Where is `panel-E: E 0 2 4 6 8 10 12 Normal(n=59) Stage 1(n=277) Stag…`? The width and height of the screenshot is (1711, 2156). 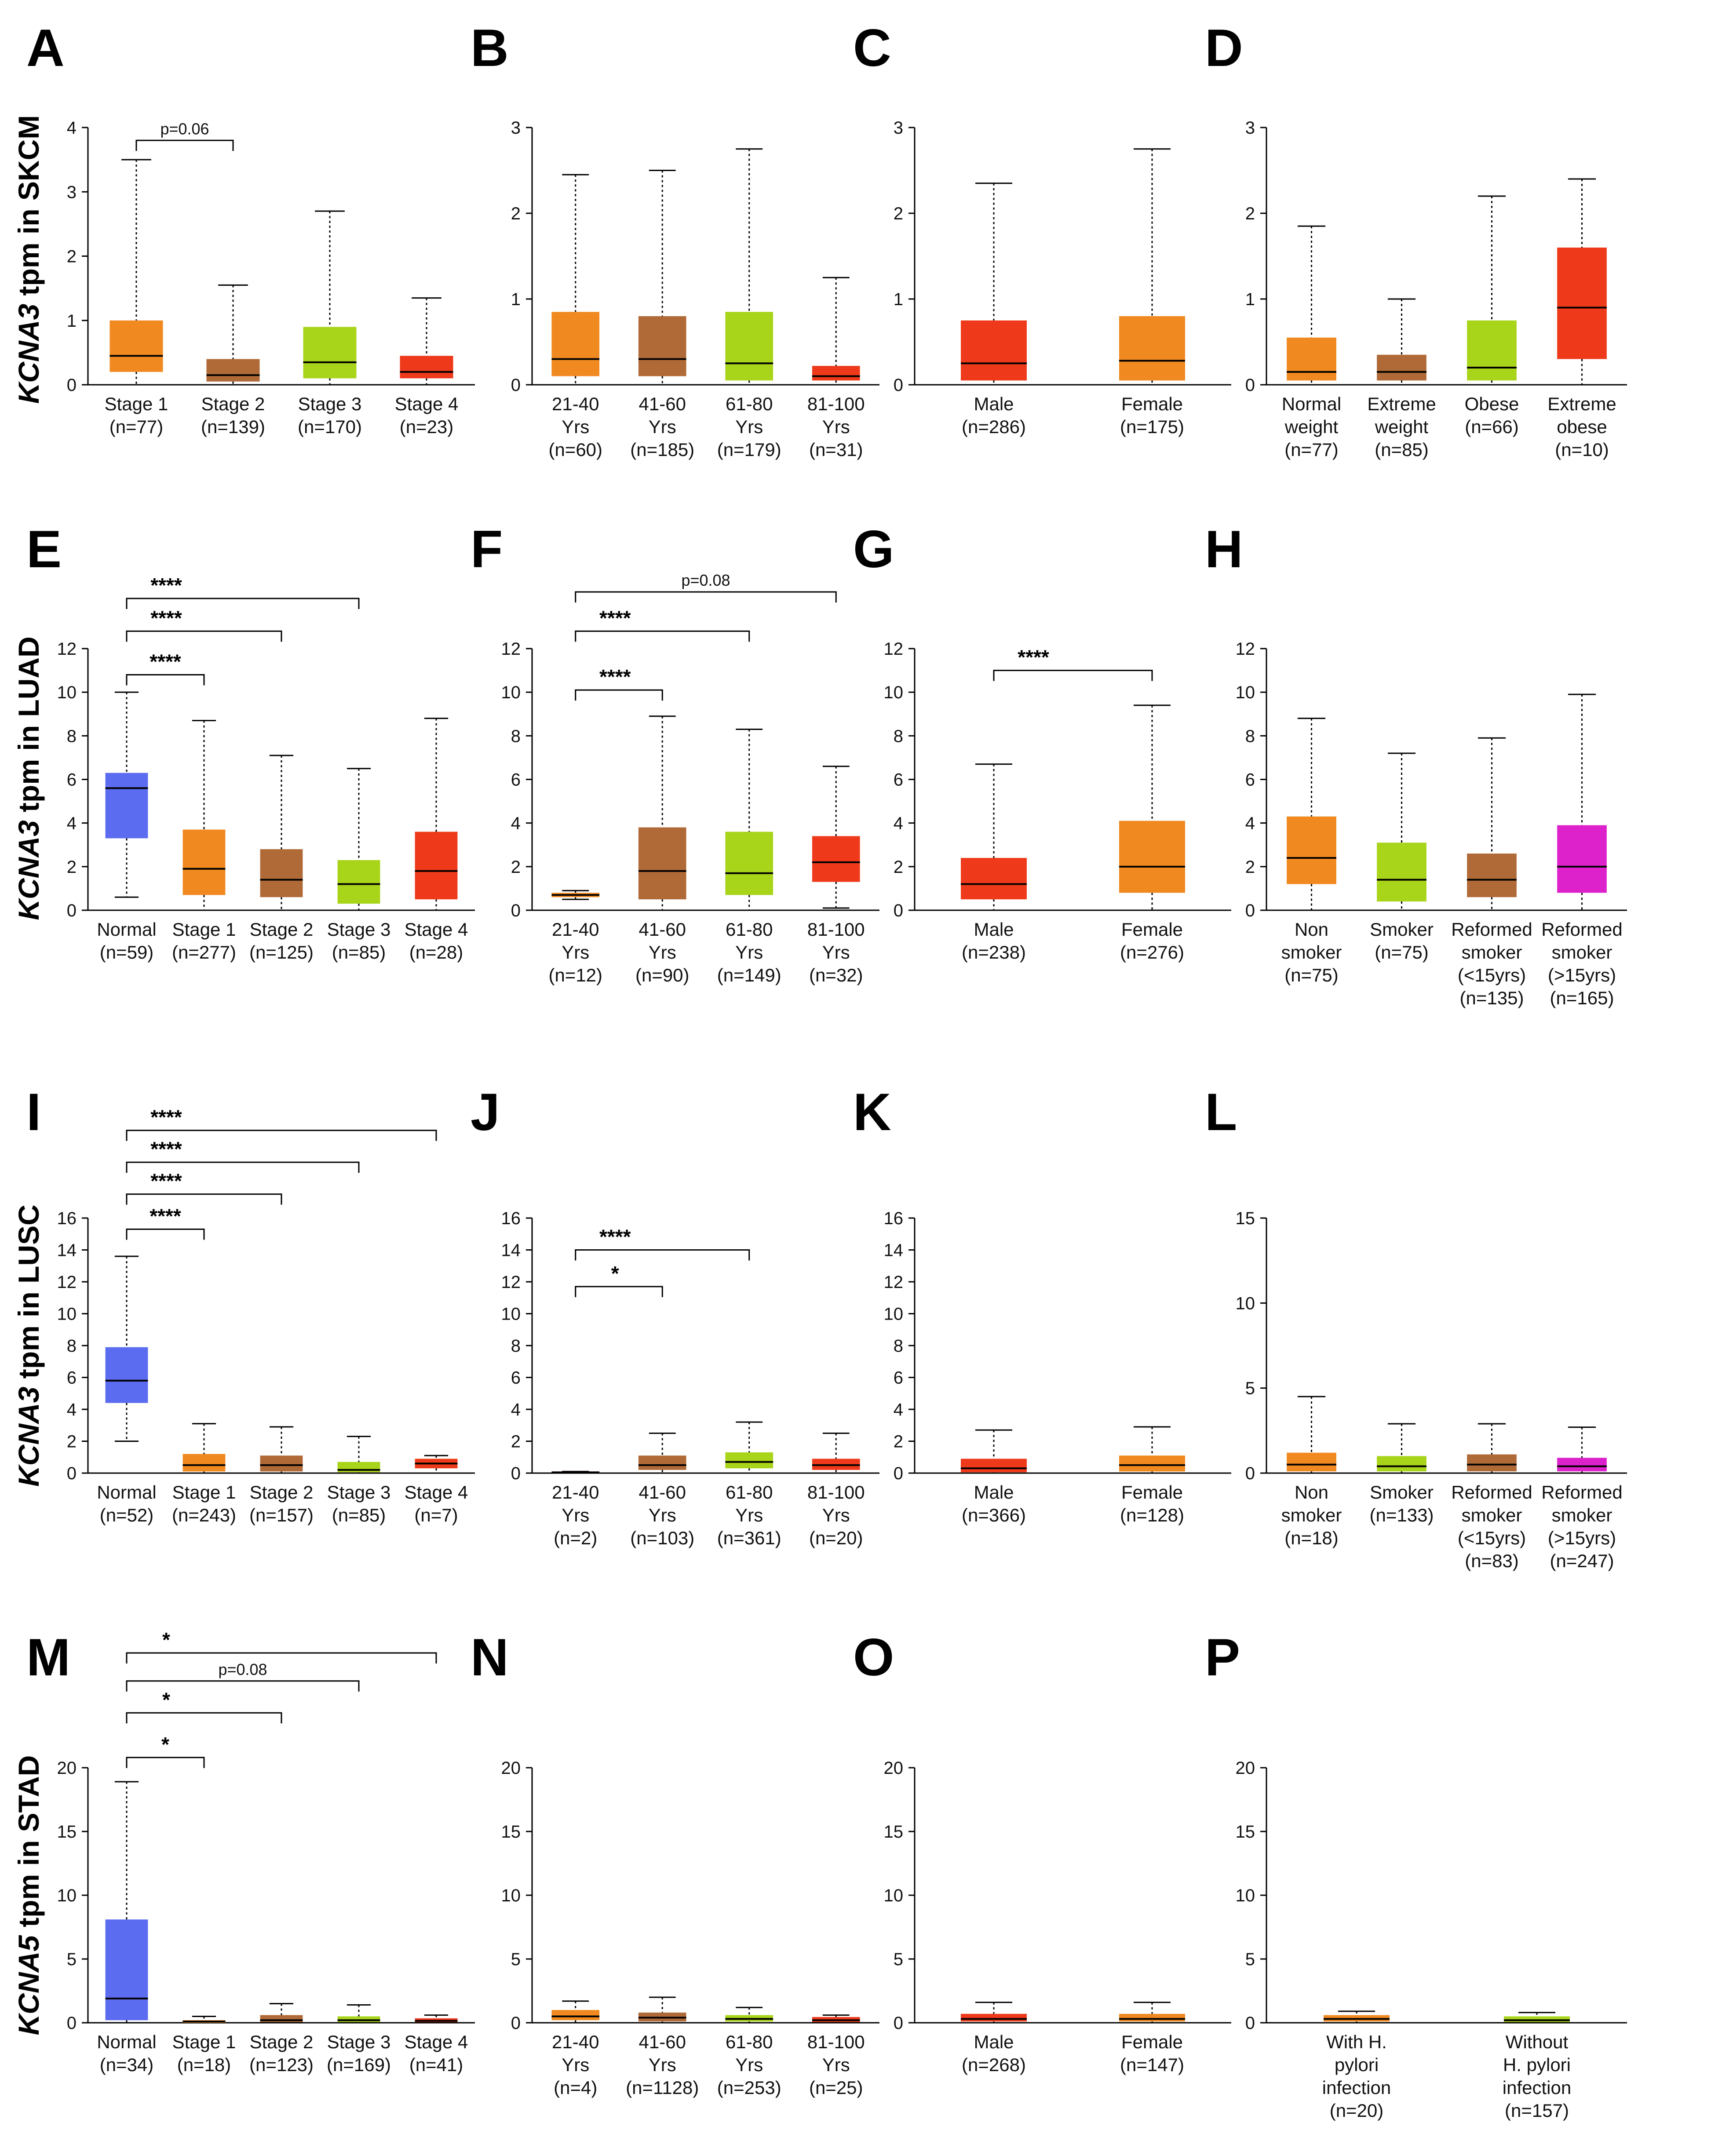 panel-E: E 0 2 4 6 8 10 12 Normal(n=59) Stage 1(n=277) Stag… is located at coordinates (250, 741).